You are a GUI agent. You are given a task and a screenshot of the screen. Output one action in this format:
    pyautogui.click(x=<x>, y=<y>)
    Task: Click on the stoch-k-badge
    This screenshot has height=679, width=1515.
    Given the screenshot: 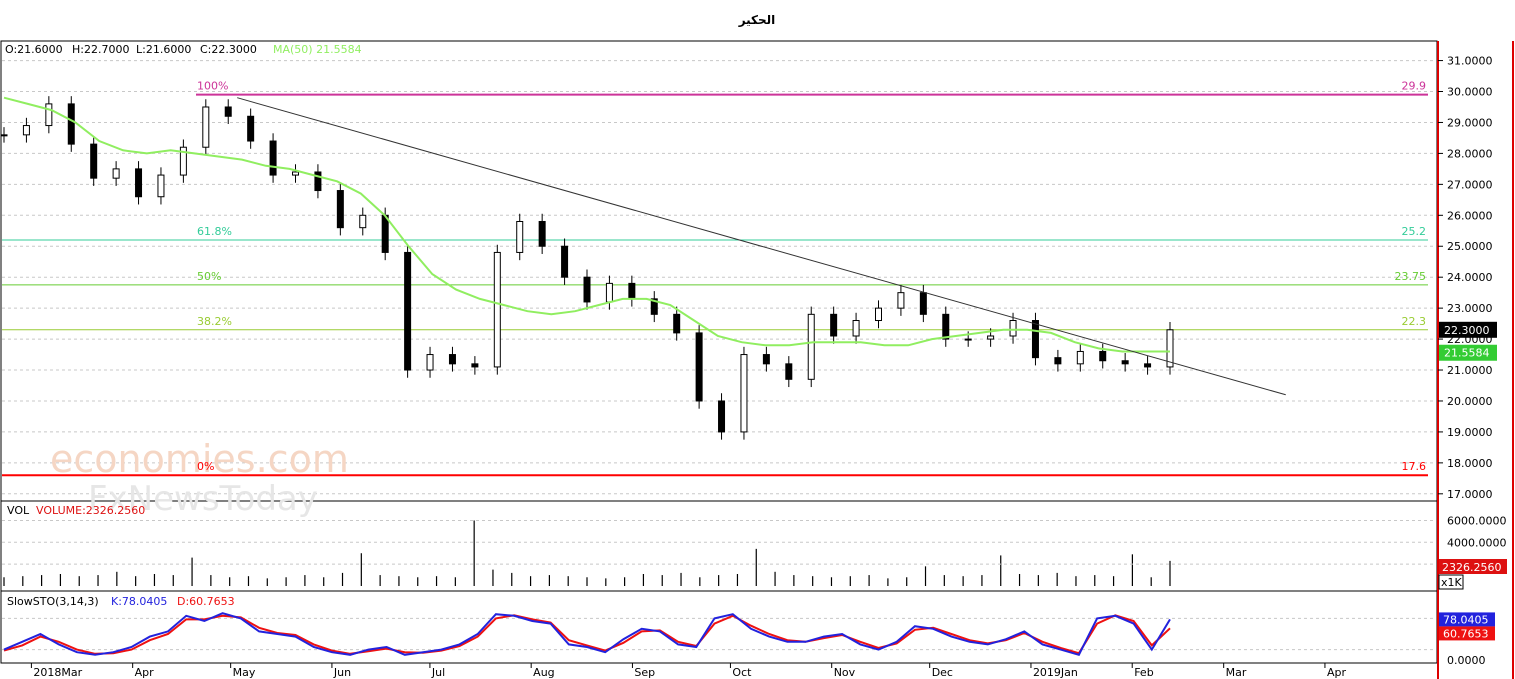 What is the action you would take?
    pyautogui.click(x=1467, y=619)
    